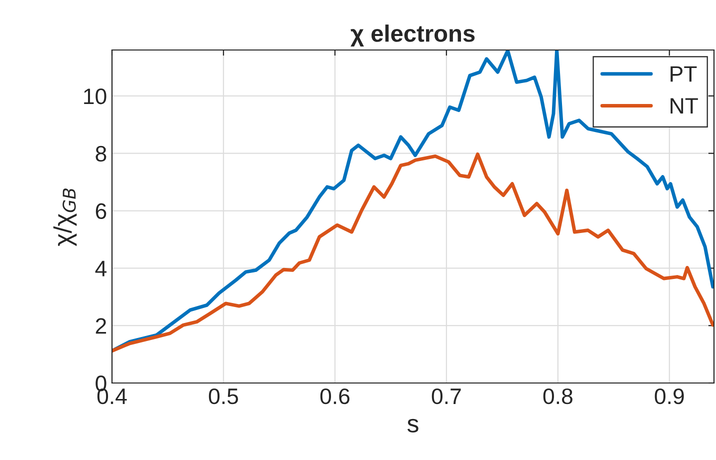 This screenshot has height=460, width=716. I want to click on y-tick-label: 10, so click(95, 96).